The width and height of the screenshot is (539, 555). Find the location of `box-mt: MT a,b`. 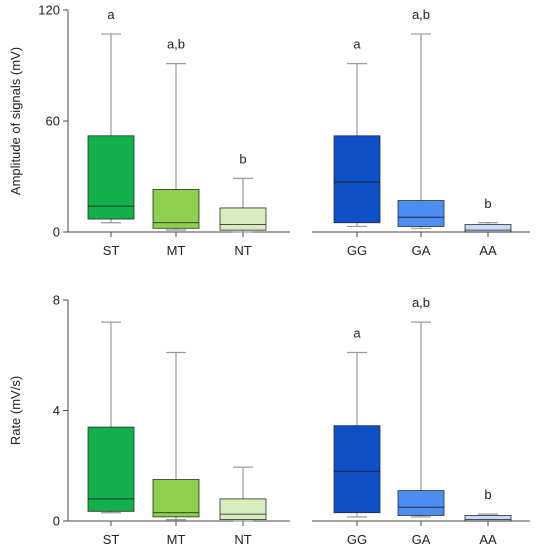

box-mt: MT a,b is located at coordinates (176, 147).